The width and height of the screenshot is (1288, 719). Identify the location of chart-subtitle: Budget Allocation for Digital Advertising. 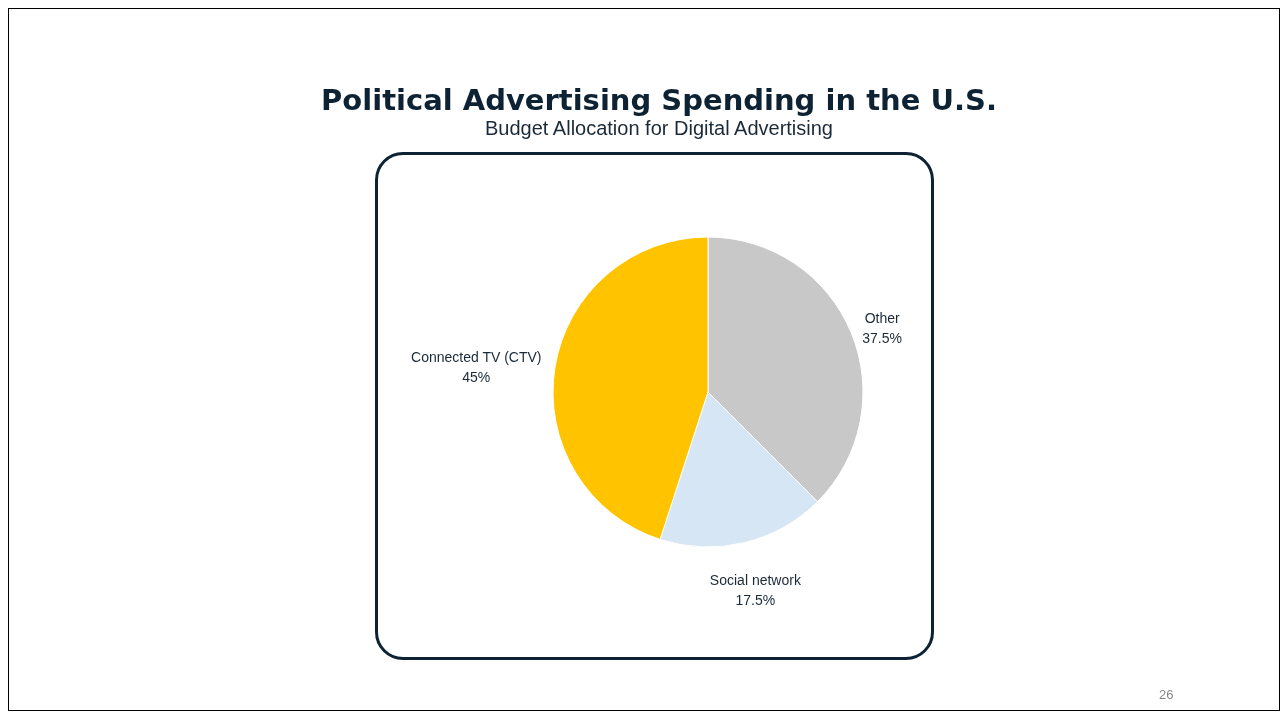
(659, 128).